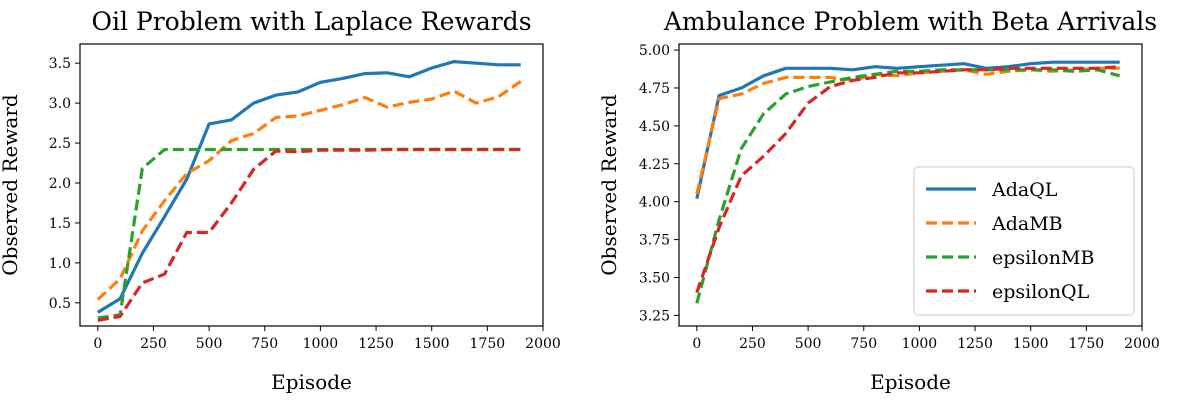 This screenshot has height=401, width=1195. Describe the element at coordinates (1041, 292) in the screenshot. I see `legend-label: epsilonQL` at that location.